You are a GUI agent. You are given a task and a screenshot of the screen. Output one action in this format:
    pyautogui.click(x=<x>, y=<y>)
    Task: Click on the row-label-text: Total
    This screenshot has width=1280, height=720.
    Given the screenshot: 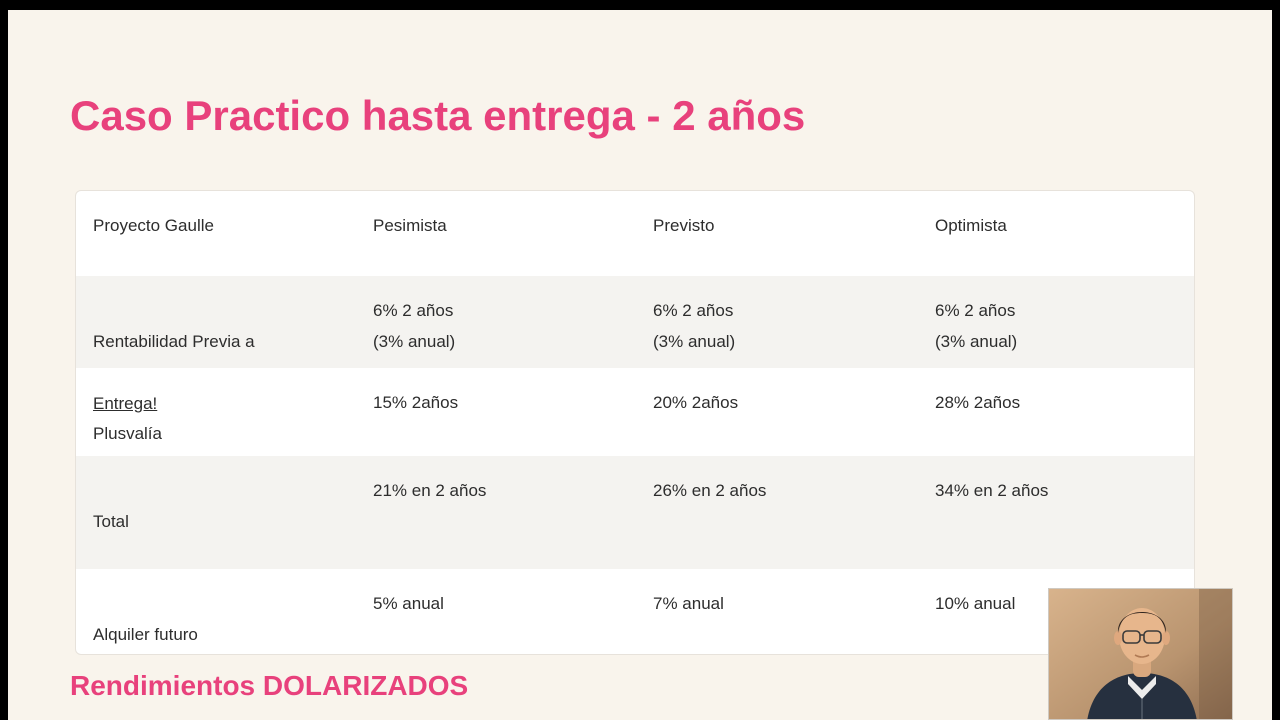 What is the action you would take?
    pyautogui.click(x=111, y=521)
    